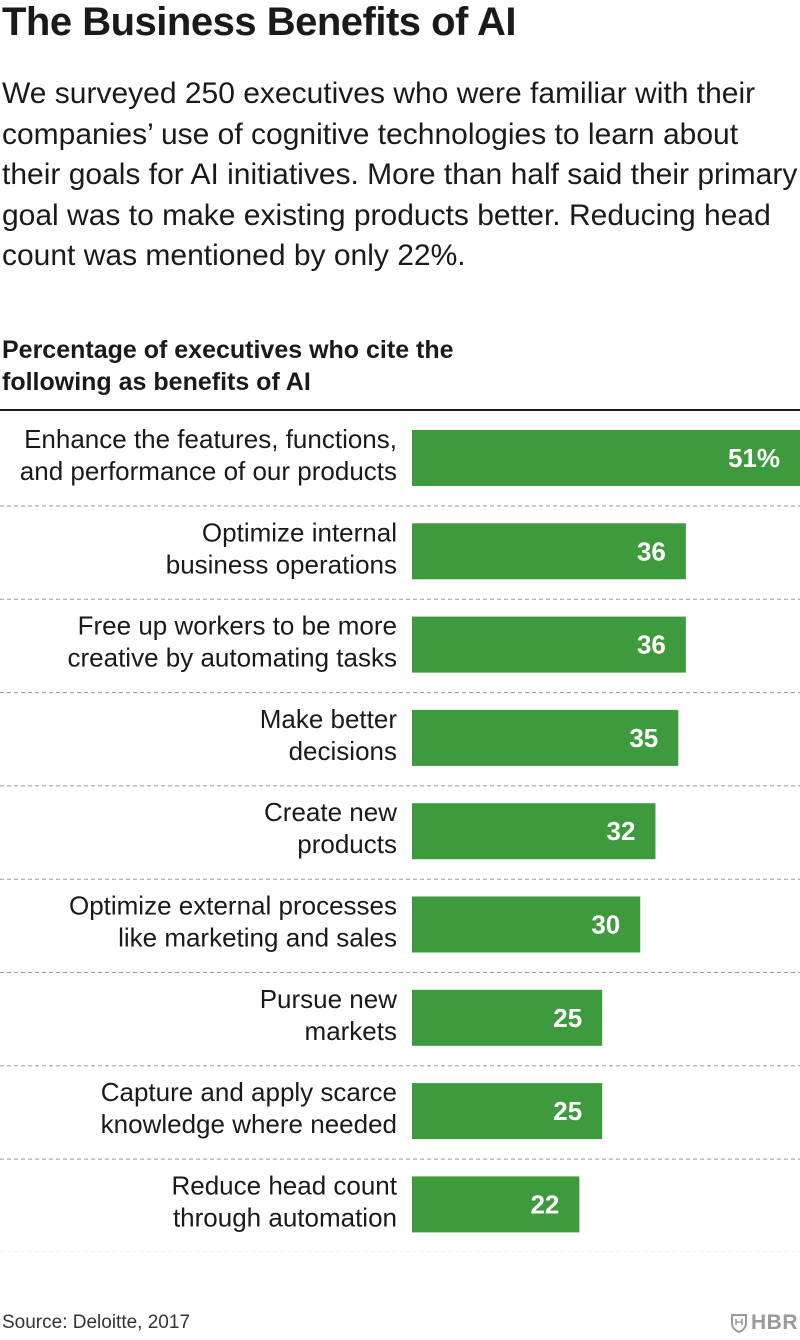  Describe the element at coordinates (284, 1185) in the screenshot. I see `category-label-line: Reduce head count` at that location.